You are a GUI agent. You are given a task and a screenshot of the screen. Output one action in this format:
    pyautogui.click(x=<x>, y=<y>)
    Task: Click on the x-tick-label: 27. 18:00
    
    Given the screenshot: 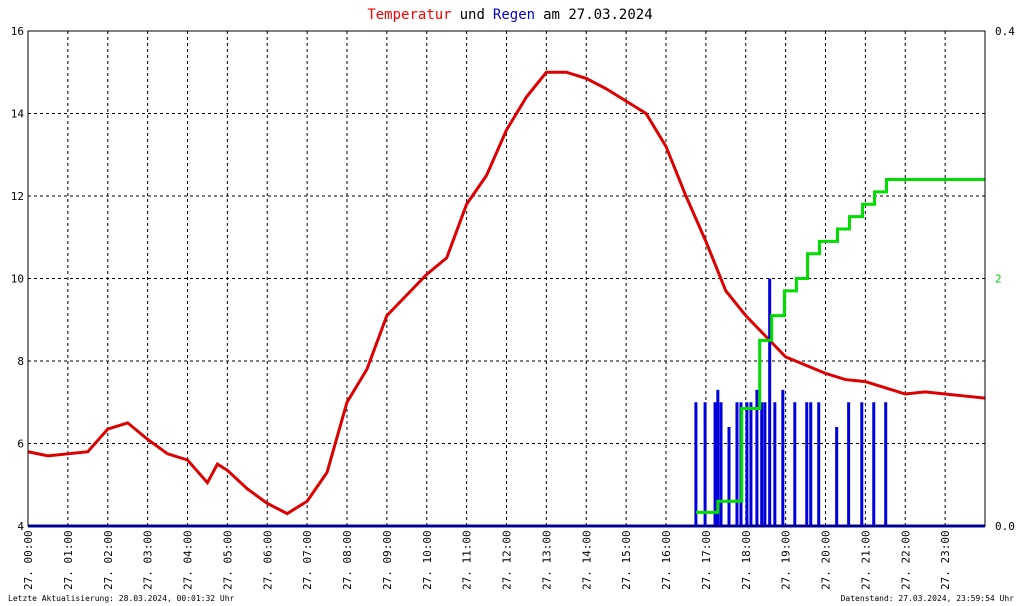 What is the action you would take?
    pyautogui.click(x=746, y=560)
    